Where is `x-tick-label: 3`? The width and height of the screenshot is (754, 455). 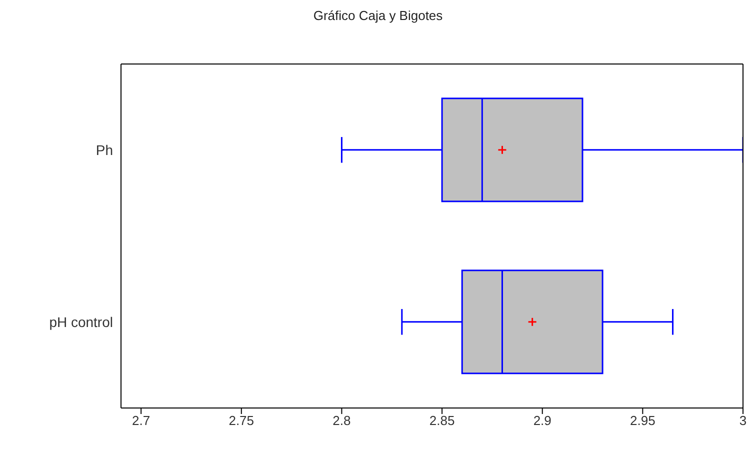 x-tick-label: 3 is located at coordinates (743, 420).